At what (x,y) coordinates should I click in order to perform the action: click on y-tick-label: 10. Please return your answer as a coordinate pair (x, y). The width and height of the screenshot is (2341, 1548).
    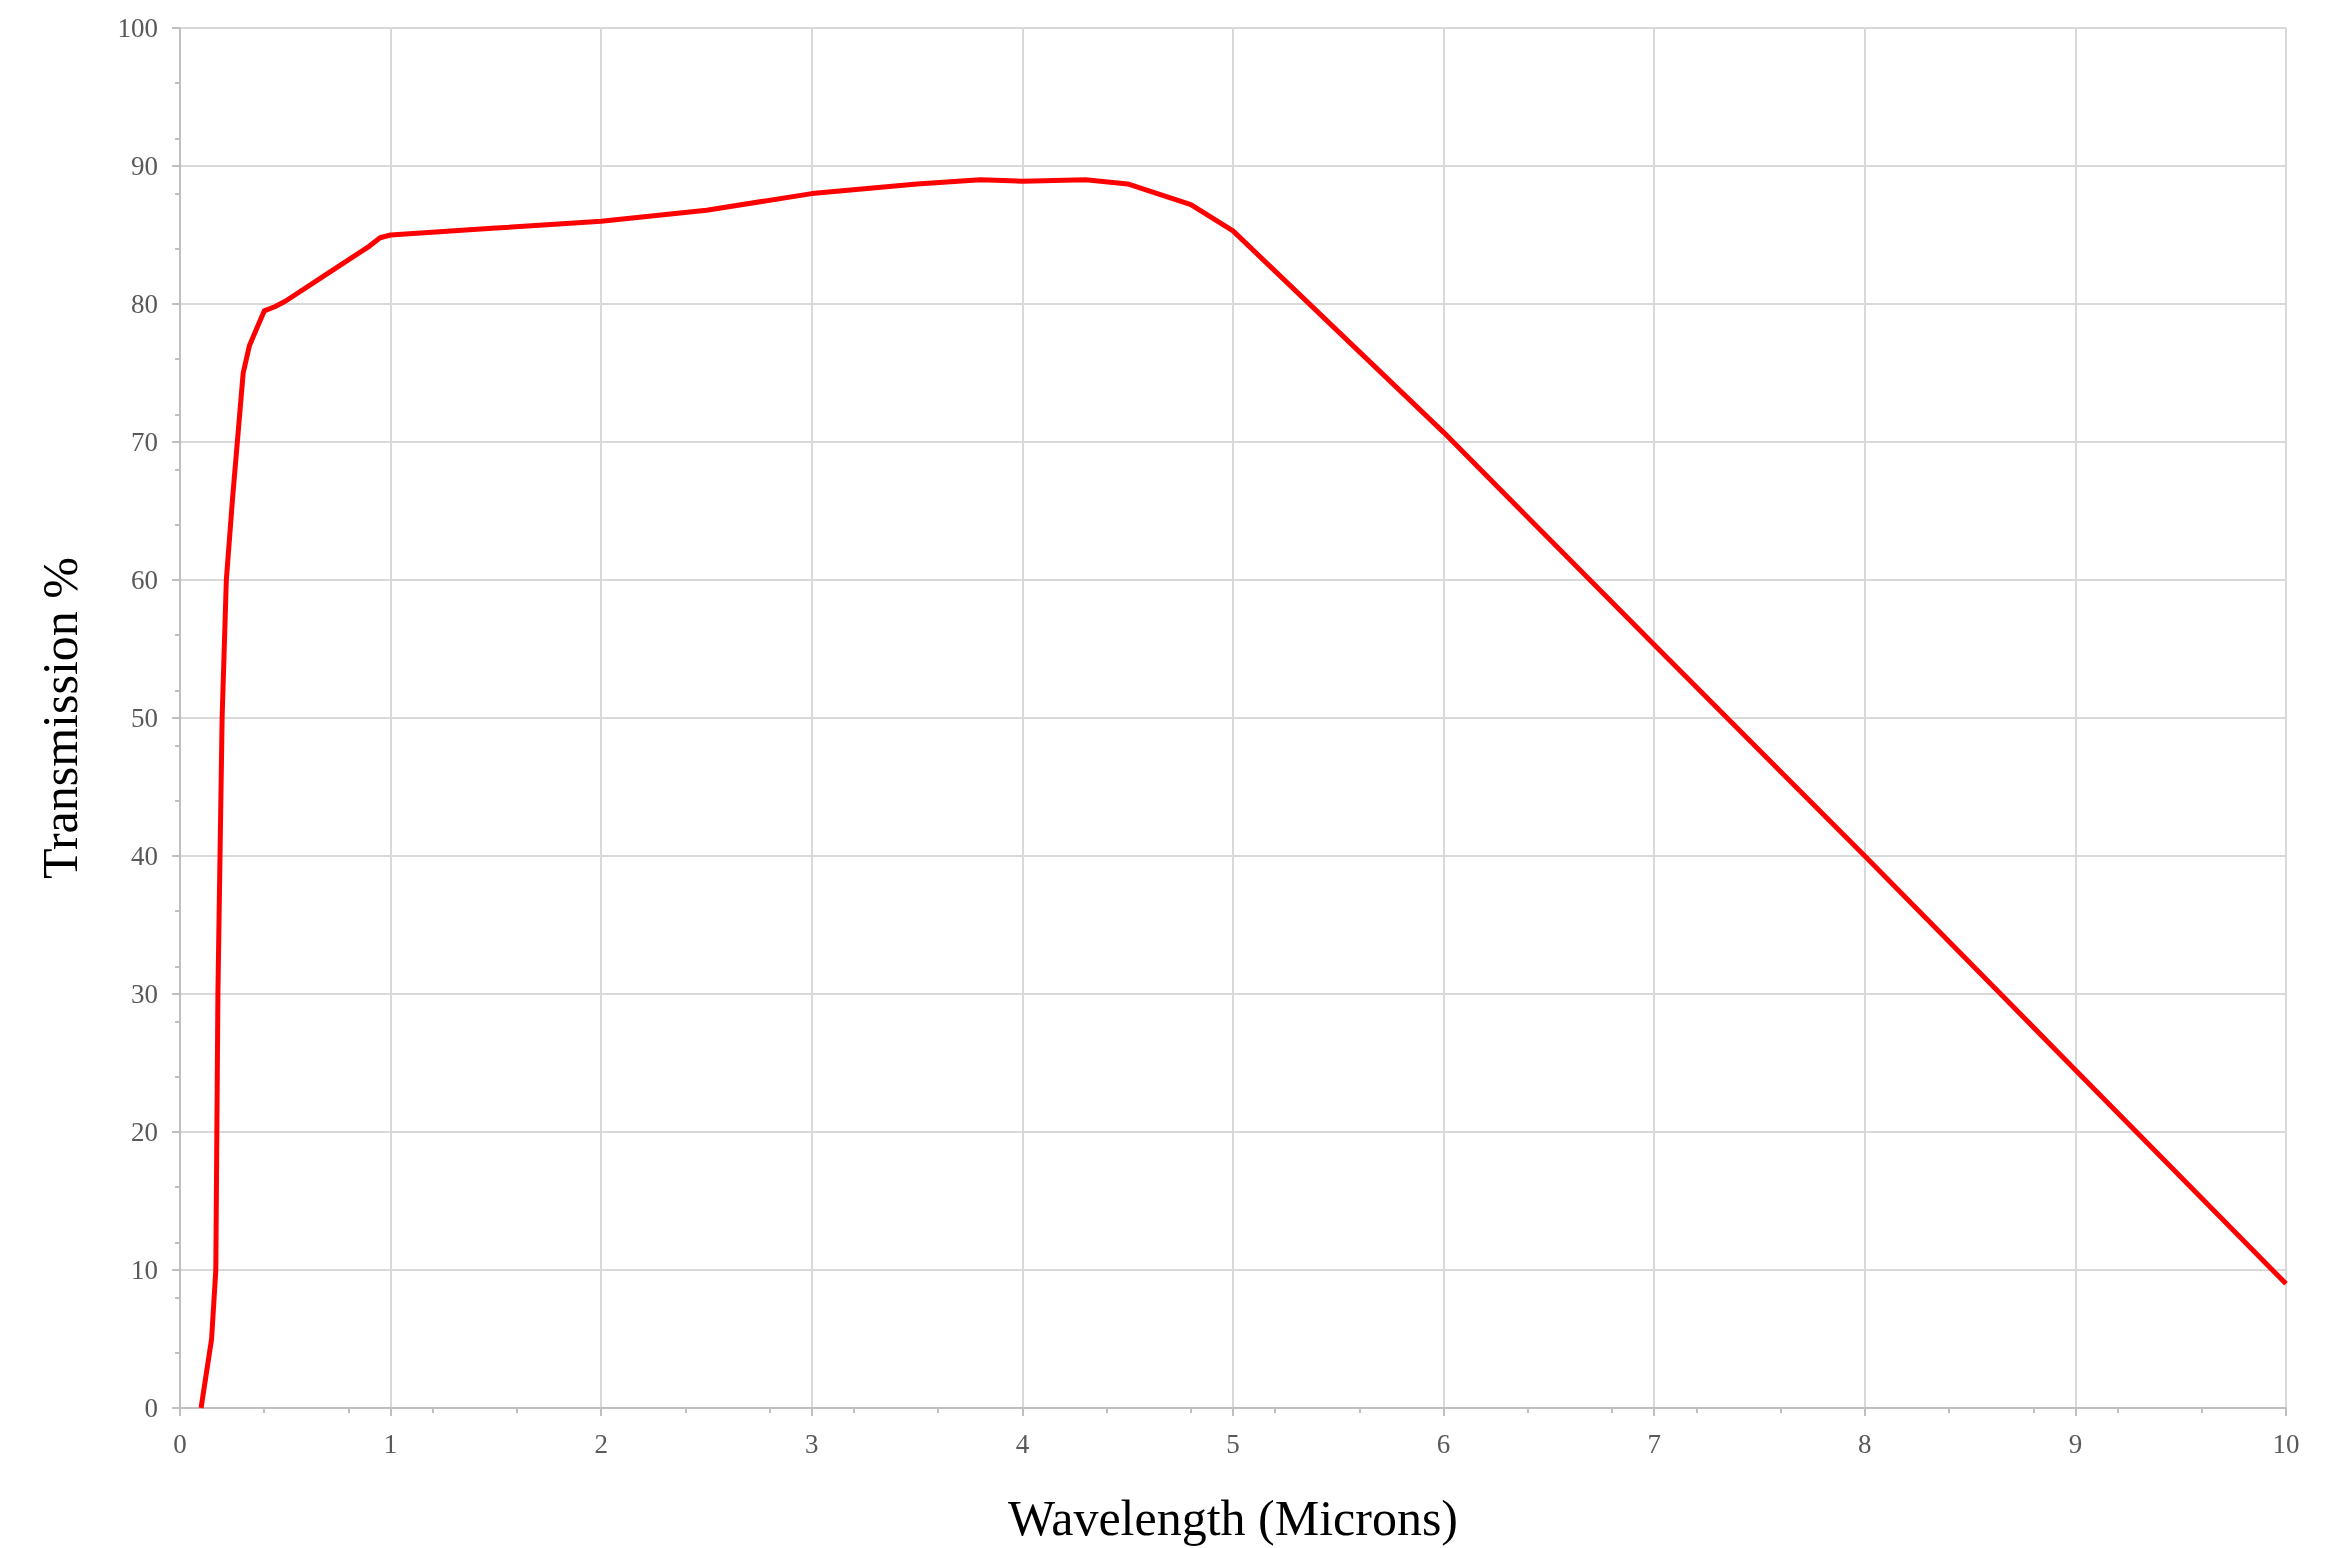
    Looking at the image, I should click on (144, 1270).